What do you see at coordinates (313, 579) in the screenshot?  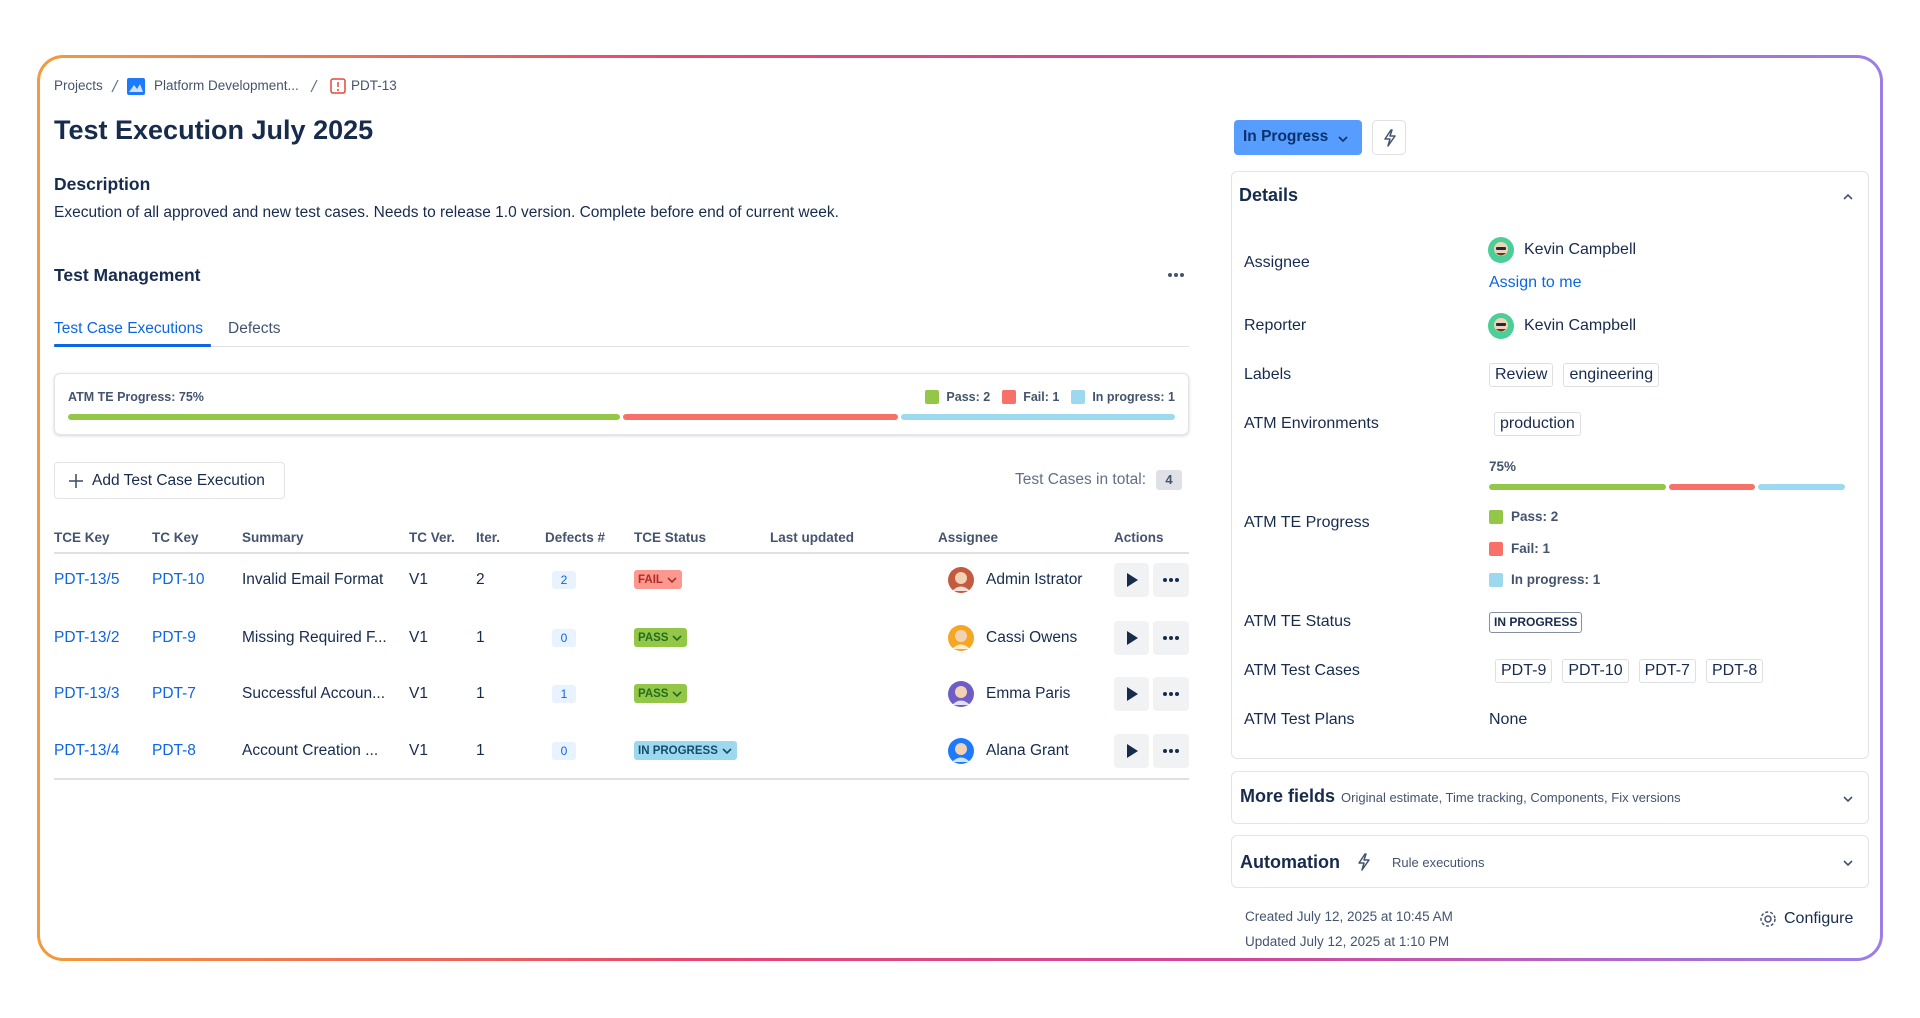 I see `summary: Invalid Email Format` at bounding box center [313, 579].